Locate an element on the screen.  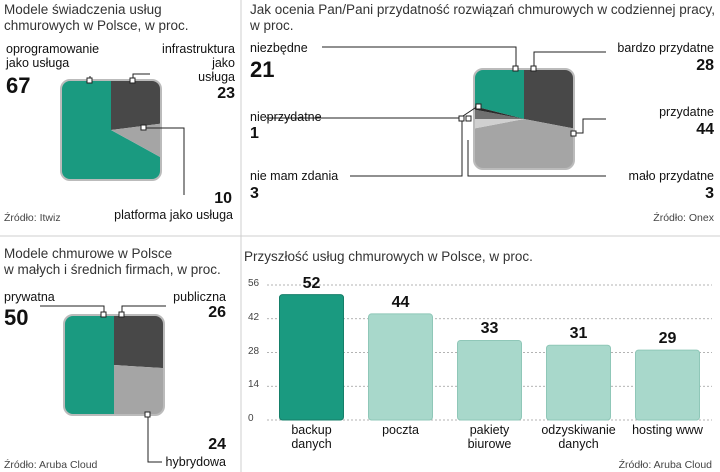
pie1-slice-iaas is located at coordinates (136, 105).